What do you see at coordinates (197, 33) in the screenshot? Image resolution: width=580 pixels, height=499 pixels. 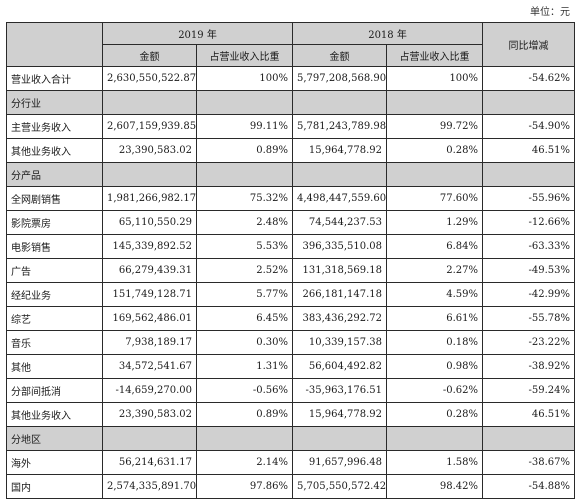 I see `header-2019: 2019 年` at bounding box center [197, 33].